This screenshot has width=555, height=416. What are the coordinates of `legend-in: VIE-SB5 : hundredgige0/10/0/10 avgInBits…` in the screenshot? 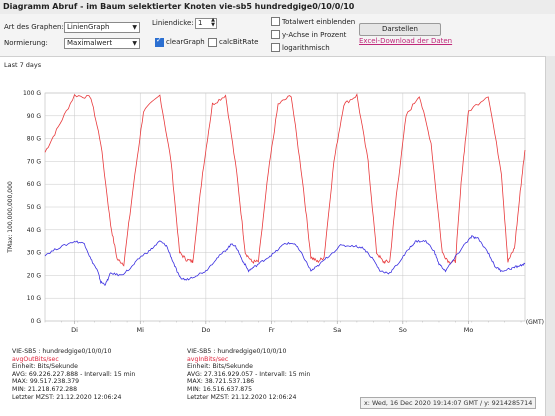 It's located at (248, 374).